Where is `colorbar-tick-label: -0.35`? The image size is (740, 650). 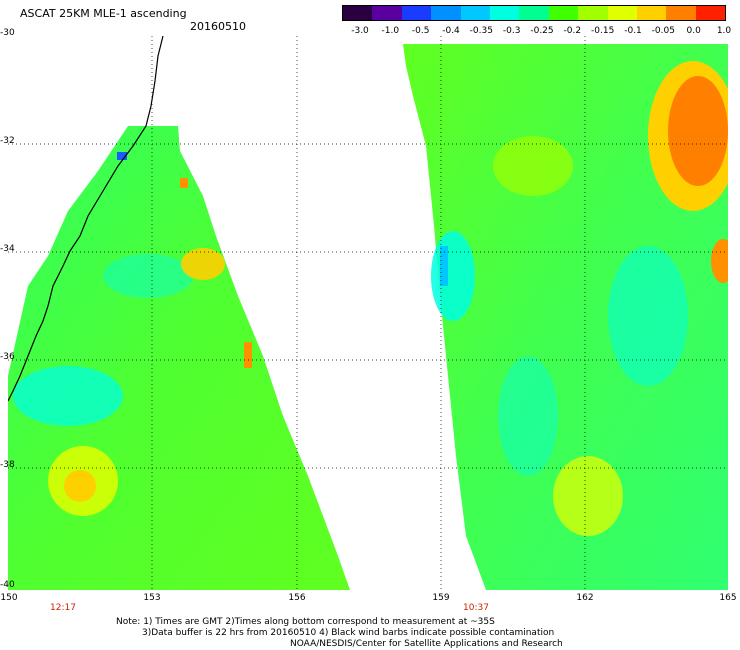
colorbar-tick-label: -0.35 is located at coordinates (481, 31).